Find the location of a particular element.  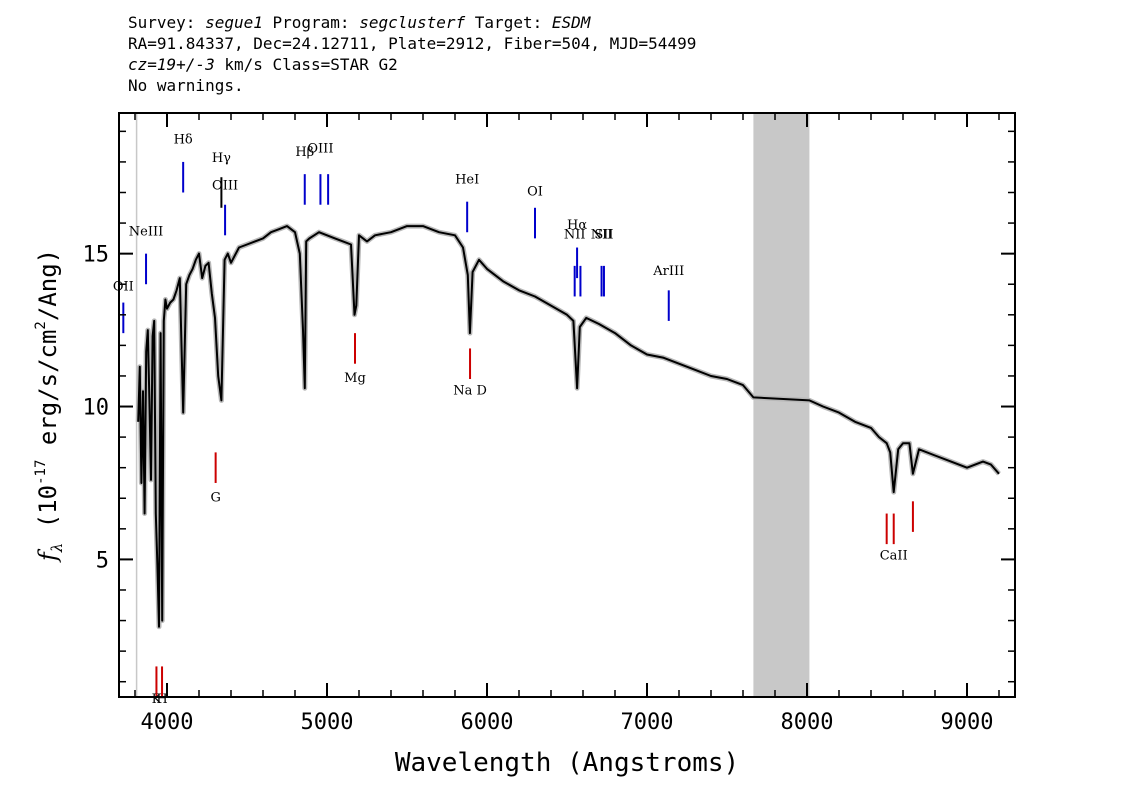

redshift-value: cz=19+/-3 is located at coordinates (171, 64).